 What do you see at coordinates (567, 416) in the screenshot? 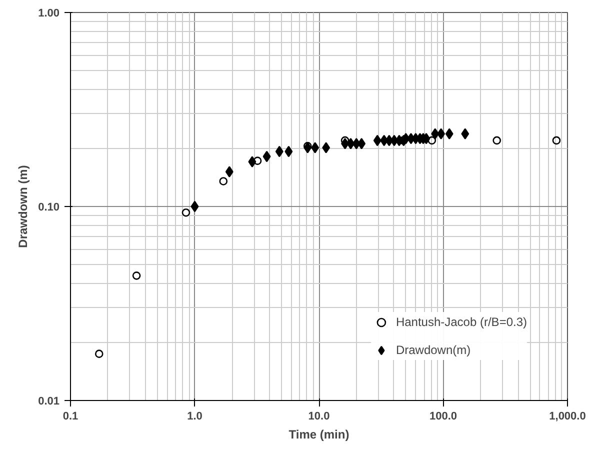
I see `x-tick-label: 1,000.0` at bounding box center [567, 416].